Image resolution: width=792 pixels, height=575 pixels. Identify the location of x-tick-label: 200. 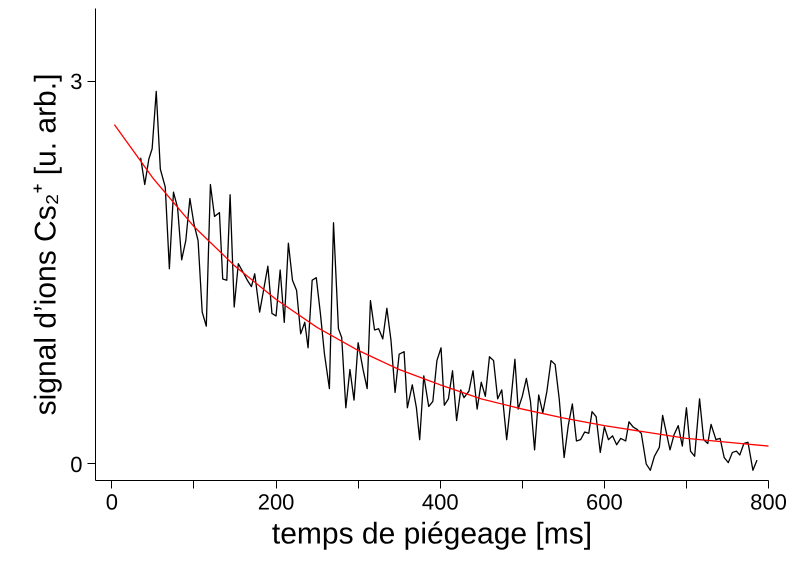
(276, 502).